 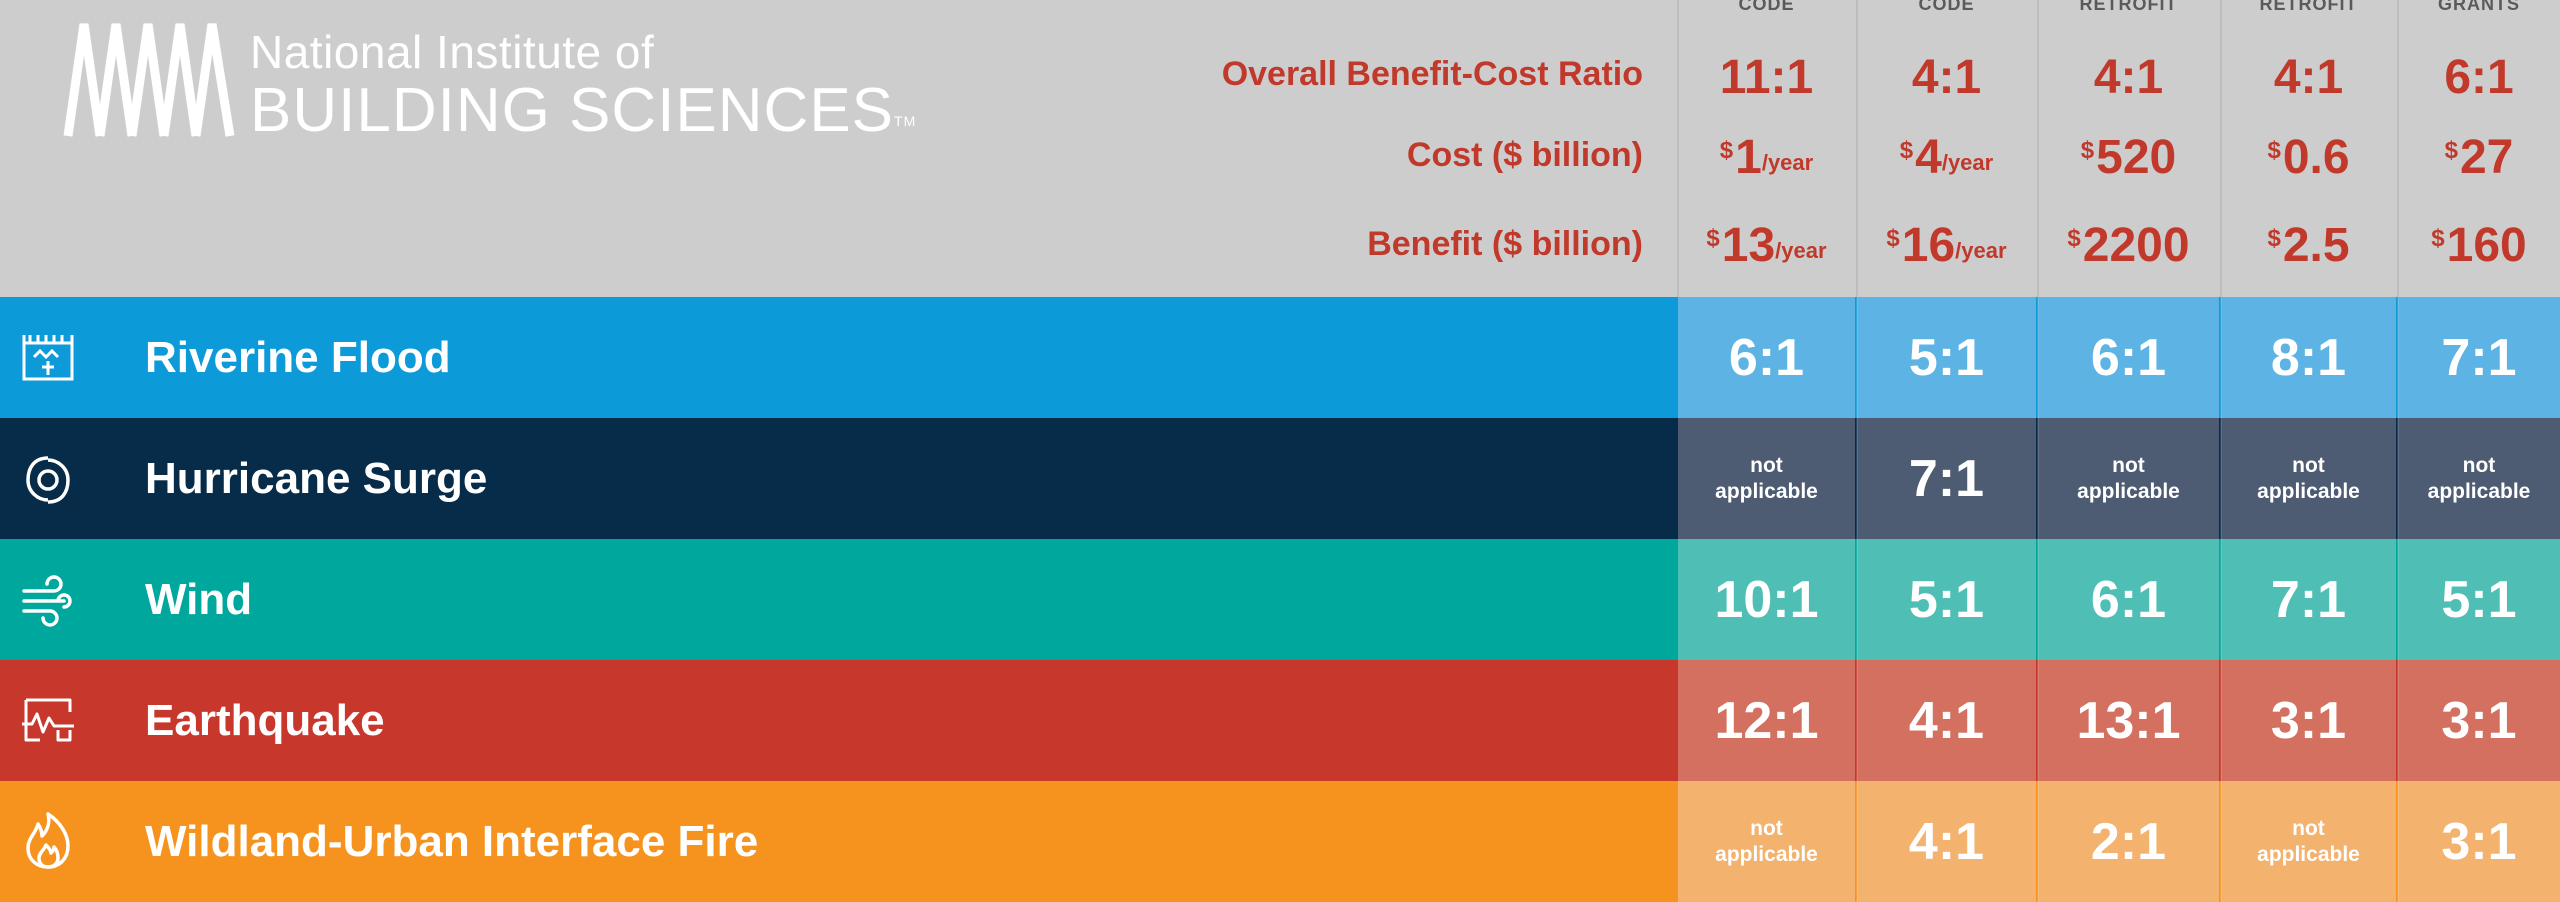 I want to click on ratio-value: 10:1, so click(x=1766, y=599).